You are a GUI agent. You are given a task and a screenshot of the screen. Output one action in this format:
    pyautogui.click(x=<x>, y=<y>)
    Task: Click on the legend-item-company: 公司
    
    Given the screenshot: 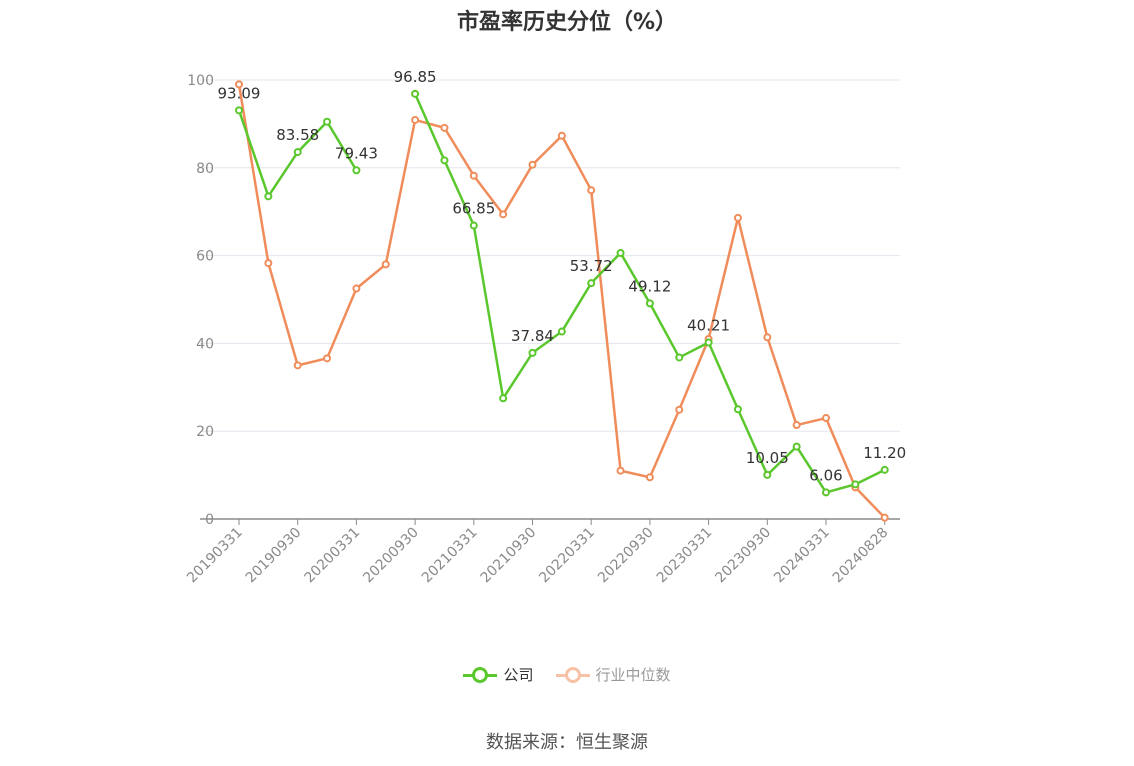 What is the action you would take?
    pyautogui.click(x=498, y=674)
    